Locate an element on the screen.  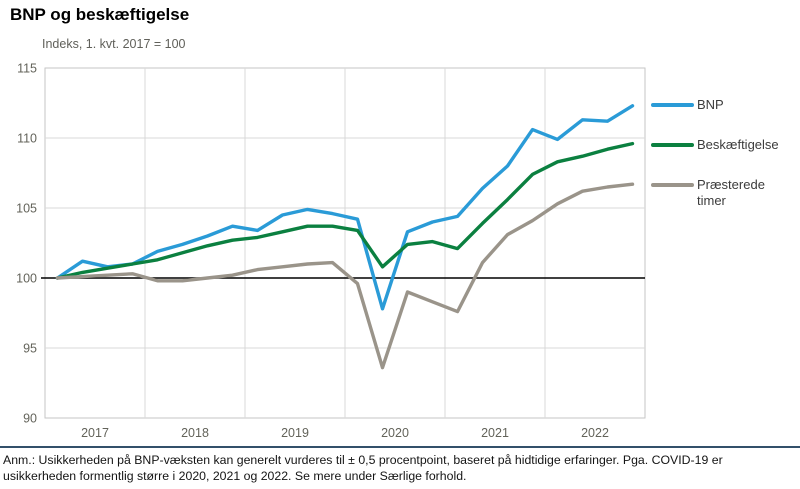
x-tick-label-2018: 2018 is located at coordinates (195, 433).